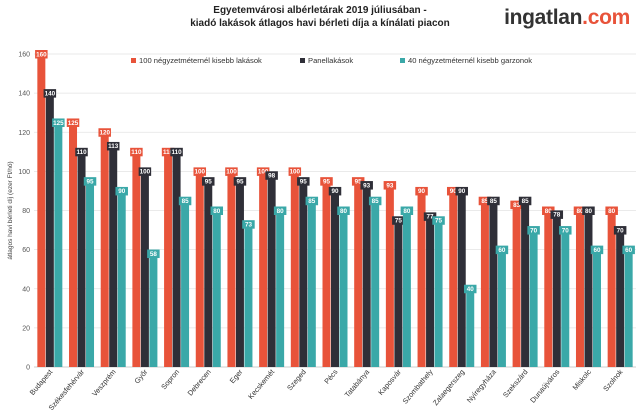  What do you see at coordinates (41, 382) in the screenshot?
I see `x-tick-label: Budapest` at bounding box center [41, 382].